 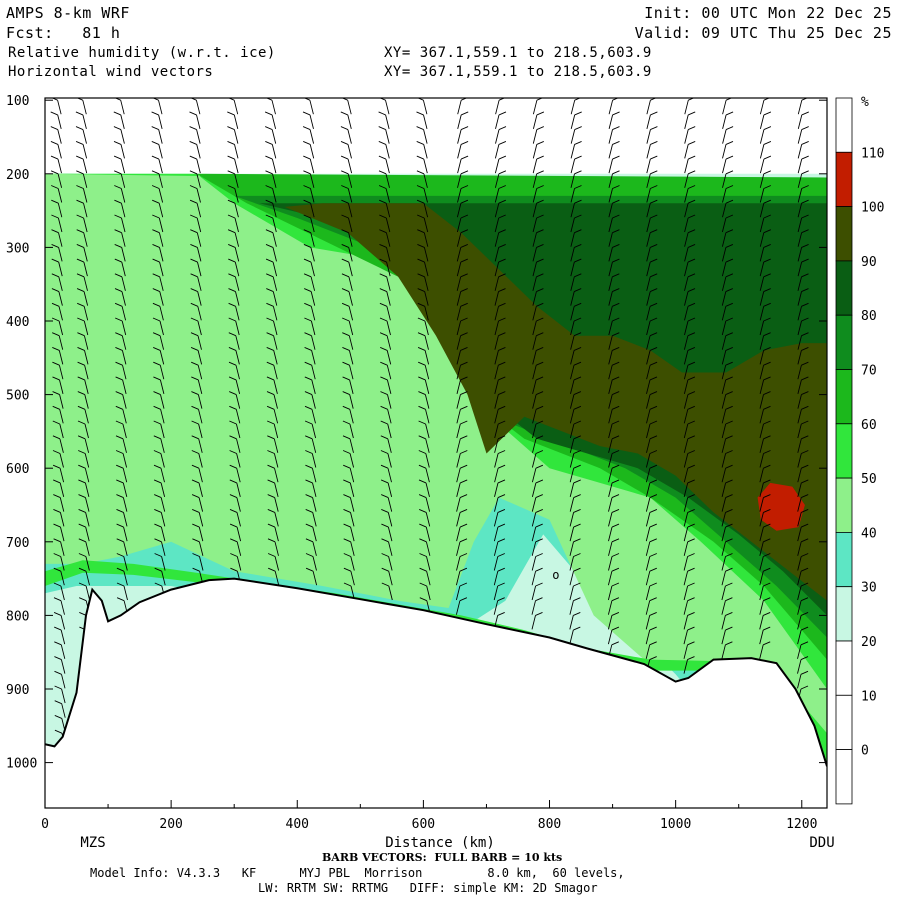 What do you see at coordinates (17, 322) in the screenshot?
I see `y-tick-label: 400` at bounding box center [17, 322].